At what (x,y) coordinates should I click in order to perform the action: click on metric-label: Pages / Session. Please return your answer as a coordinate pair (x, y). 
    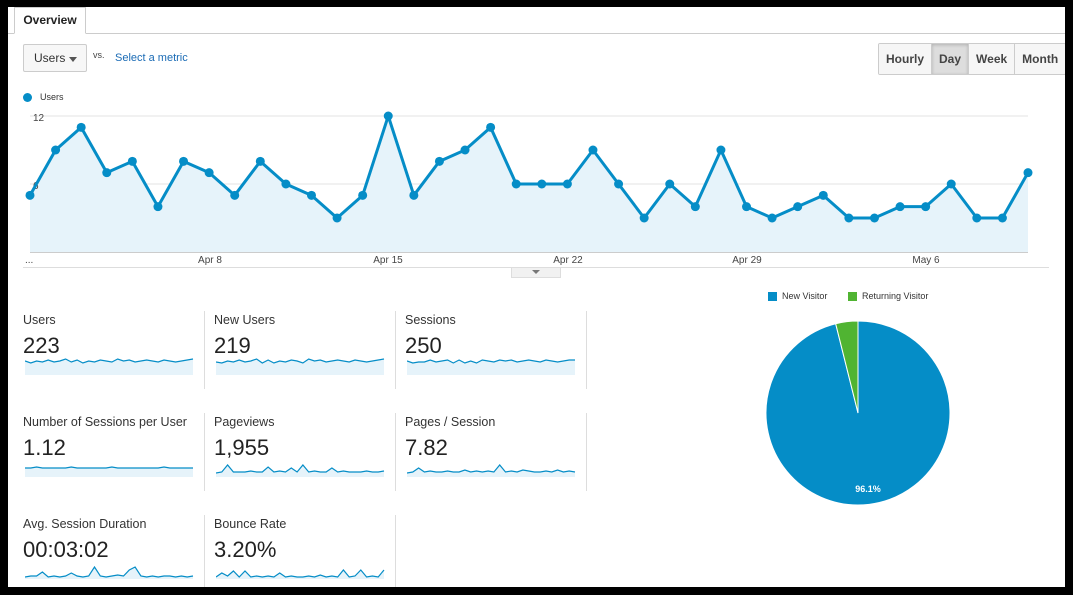
    Looking at the image, I should click on (450, 422).